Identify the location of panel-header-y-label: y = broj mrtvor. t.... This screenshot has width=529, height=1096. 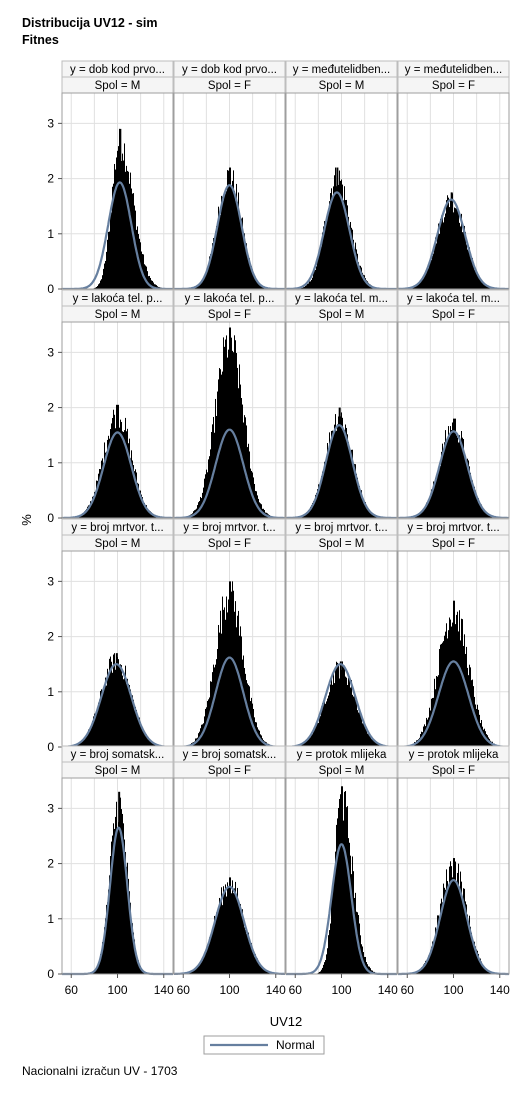
(453, 528).